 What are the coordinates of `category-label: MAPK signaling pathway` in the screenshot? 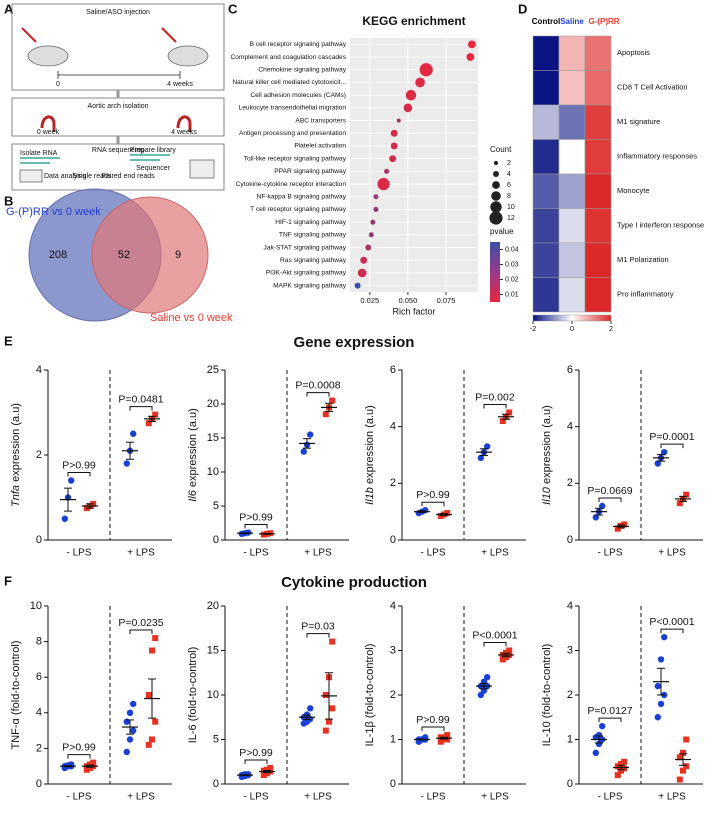 It's located at (310, 285).